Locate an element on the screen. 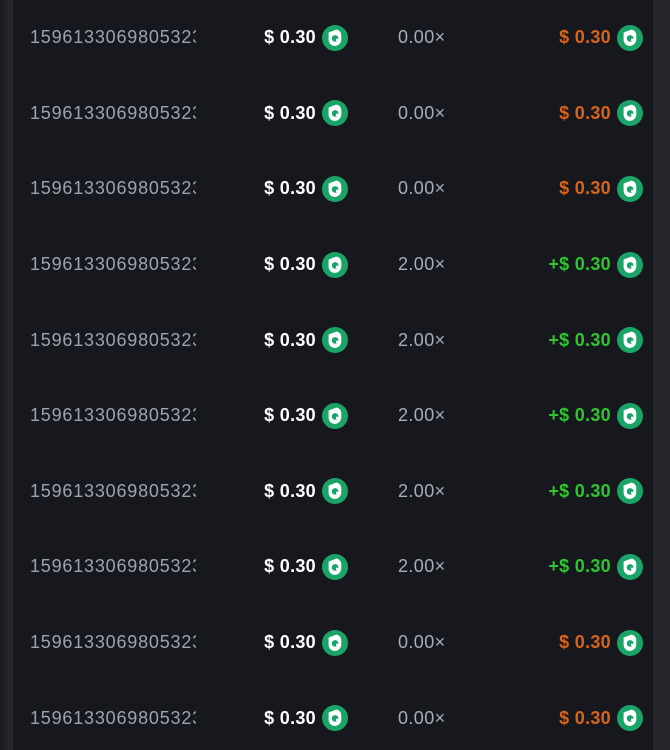  page-background-left-gutter is located at coordinates (6, 375).